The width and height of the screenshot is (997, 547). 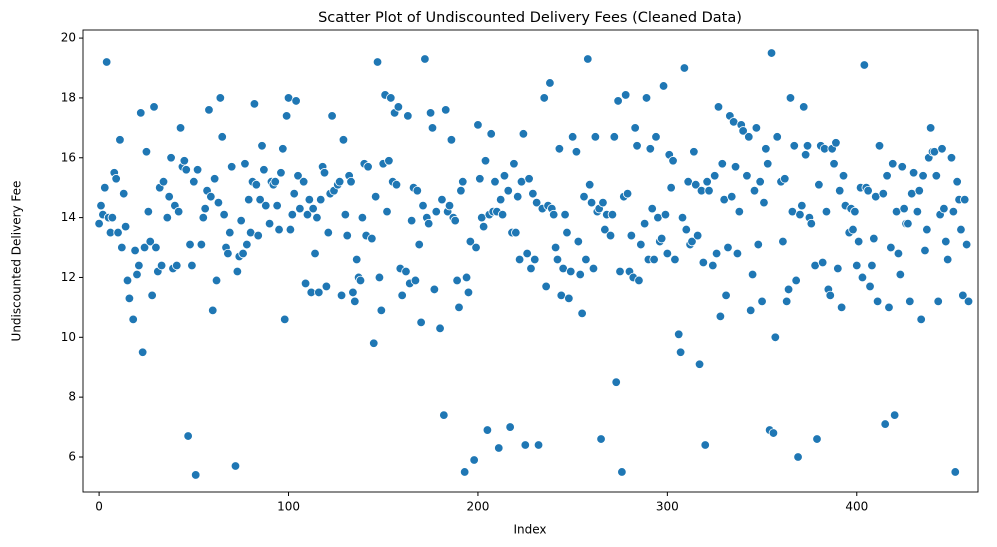 I want to click on y-tick-label: 10, so click(x=68, y=337).